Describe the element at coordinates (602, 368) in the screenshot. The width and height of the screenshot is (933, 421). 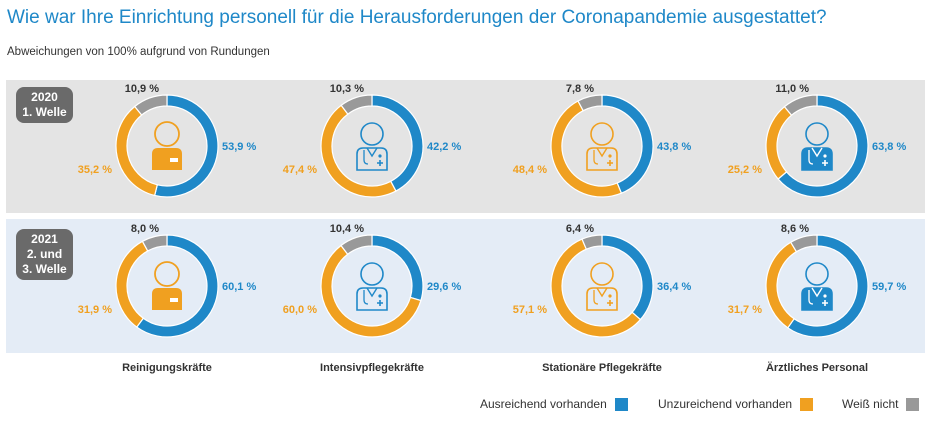
I see `category-label: Stationäre Pflegekräfte` at that location.